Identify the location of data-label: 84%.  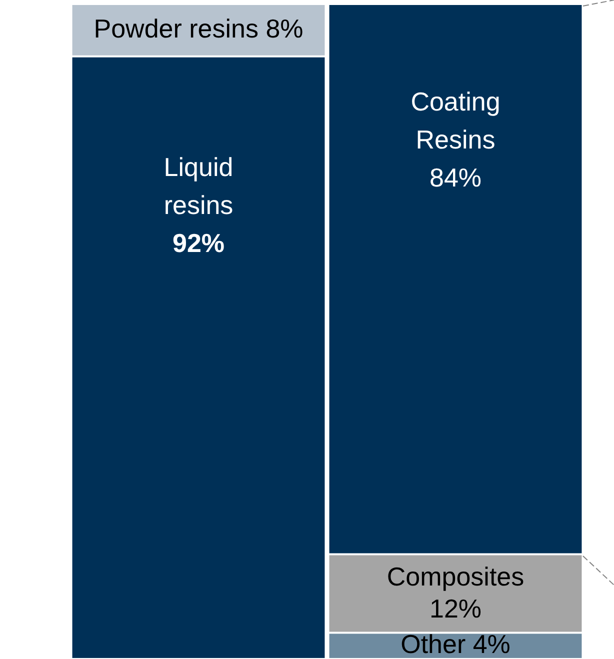
(455, 177).